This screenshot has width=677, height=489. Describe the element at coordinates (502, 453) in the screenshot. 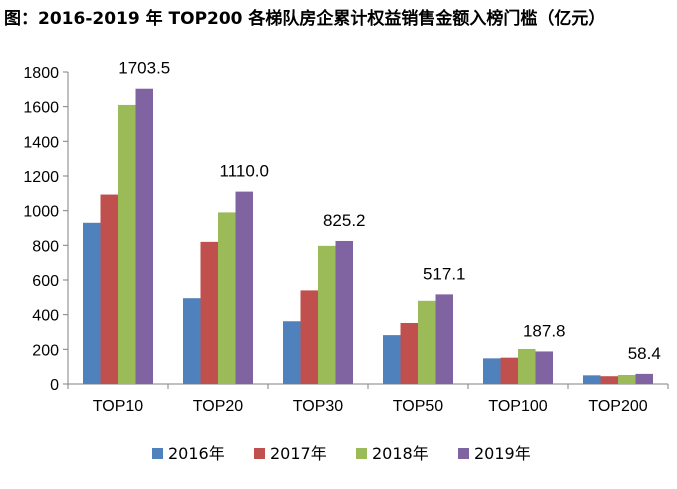

I see `legend-label: 2019年` at that location.